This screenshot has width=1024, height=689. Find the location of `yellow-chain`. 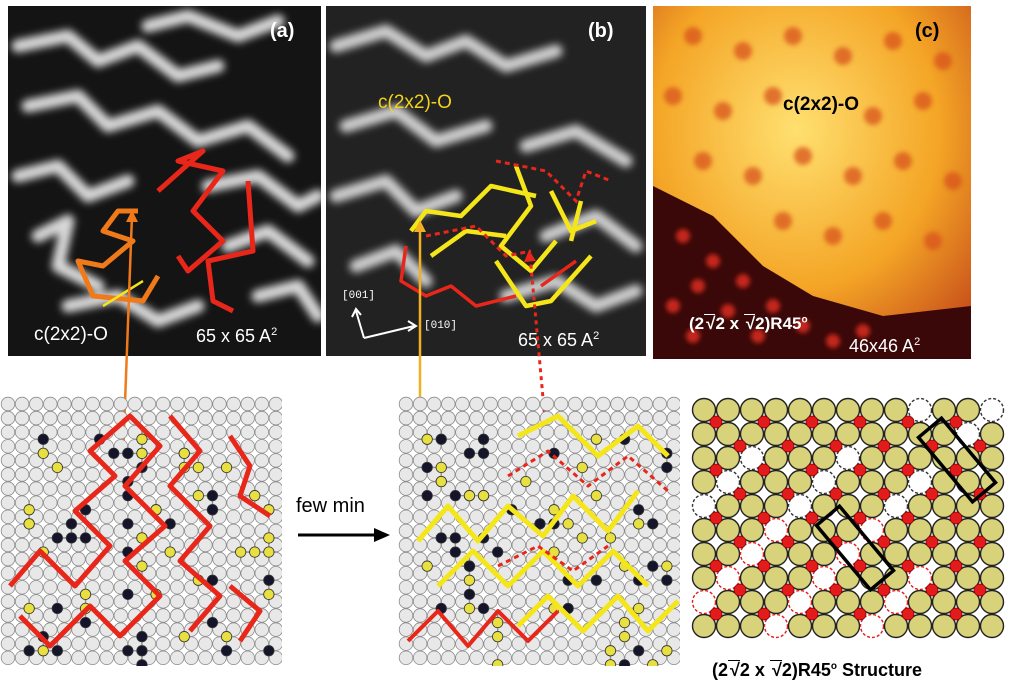

yellow-chain is located at coordinates (593, 436).